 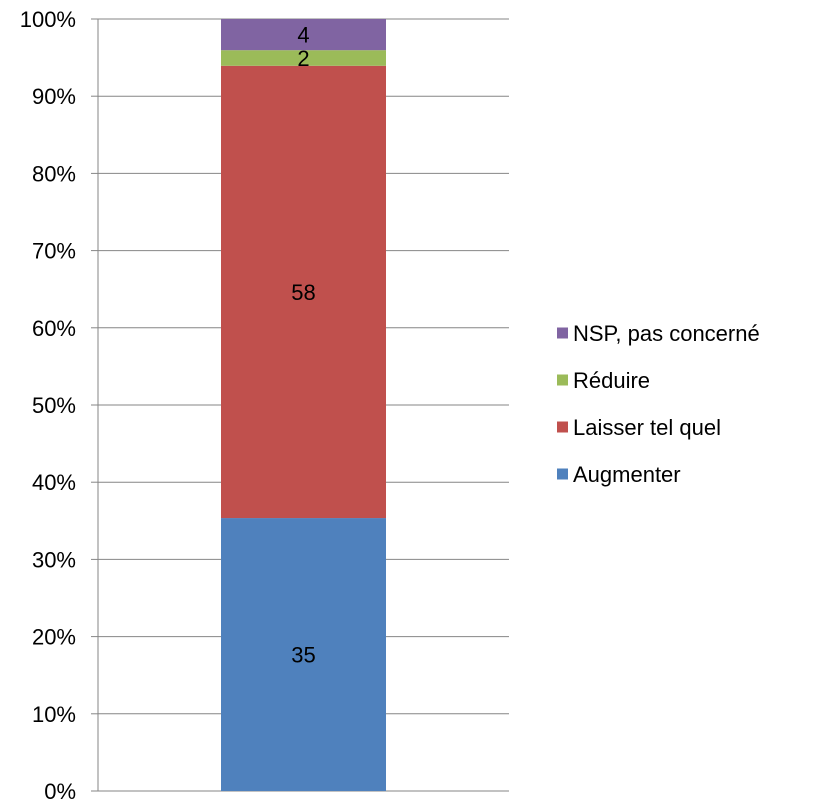 I want to click on y-tick-label: 60%, so click(x=54, y=328).